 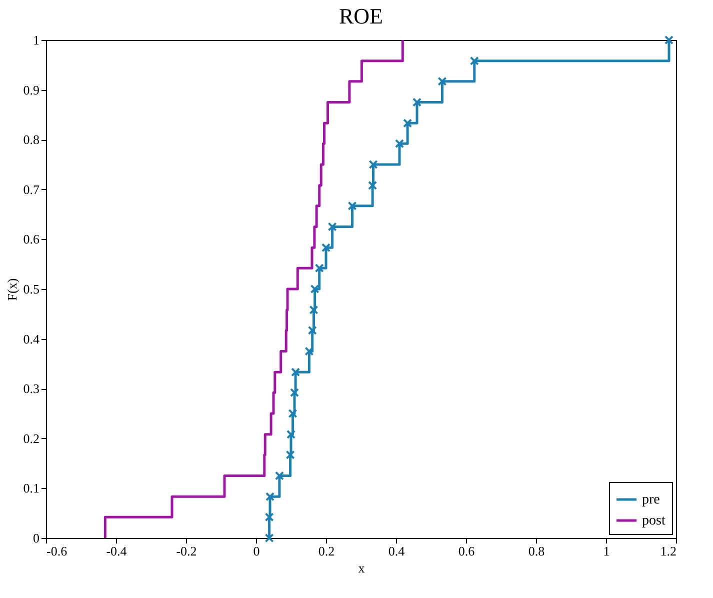 What do you see at coordinates (36, 538) in the screenshot?
I see `y-tick-label: 0` at bounding box center [36, 538].